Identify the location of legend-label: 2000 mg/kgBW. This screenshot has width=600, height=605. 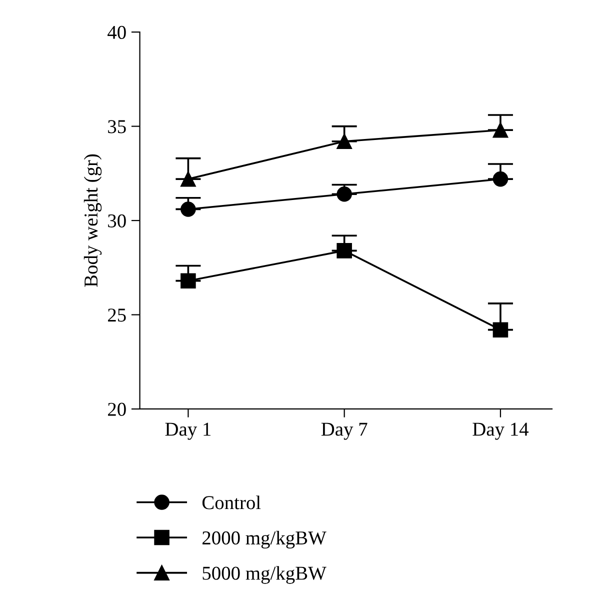
(264, 539).